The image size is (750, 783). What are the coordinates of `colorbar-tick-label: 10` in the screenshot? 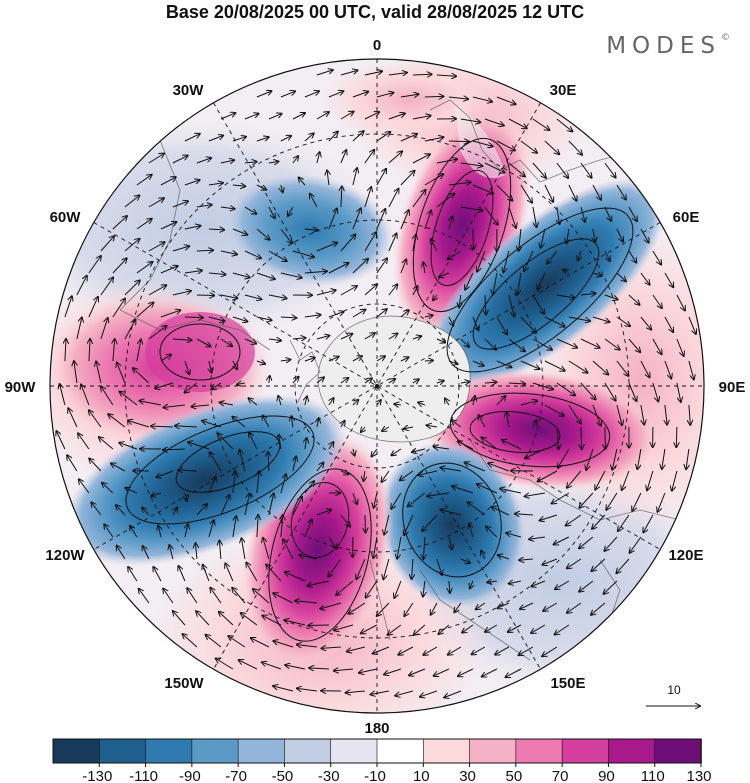 It's located at (421, 775).